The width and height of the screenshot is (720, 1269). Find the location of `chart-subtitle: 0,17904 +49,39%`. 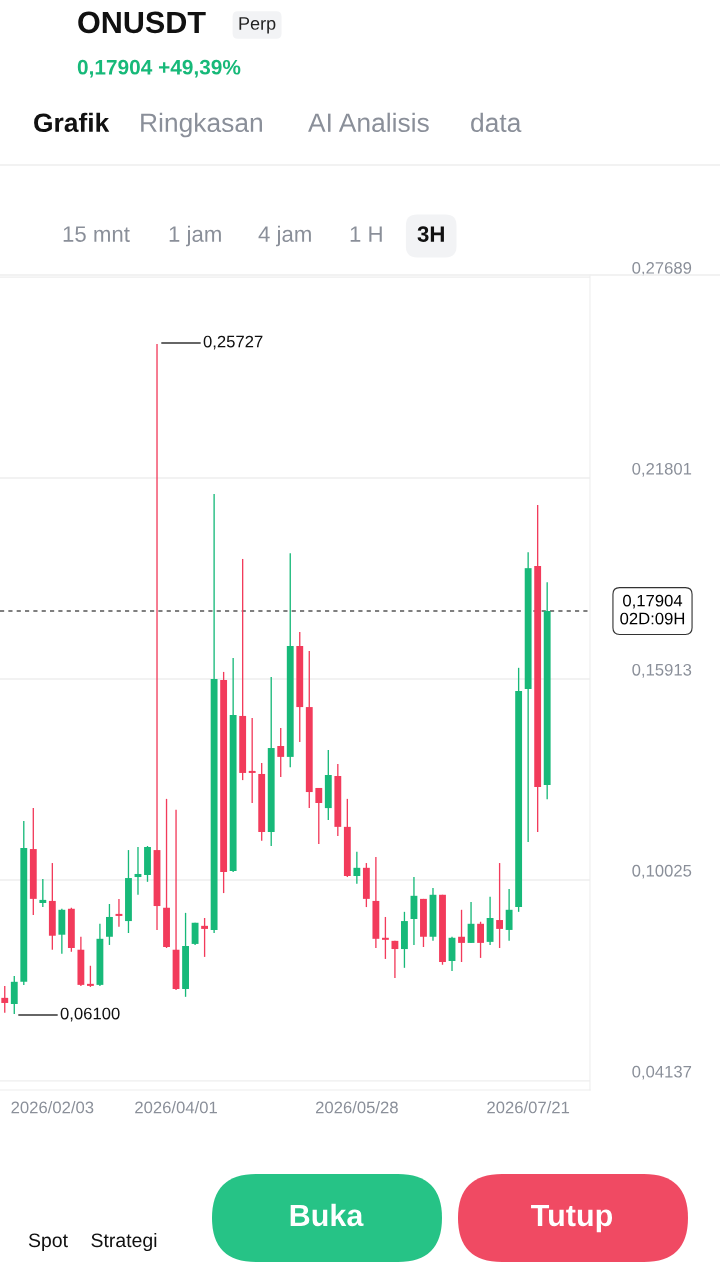

chart-subtitle: 0,17904 +49,39% is located at coordinates (159, 68).